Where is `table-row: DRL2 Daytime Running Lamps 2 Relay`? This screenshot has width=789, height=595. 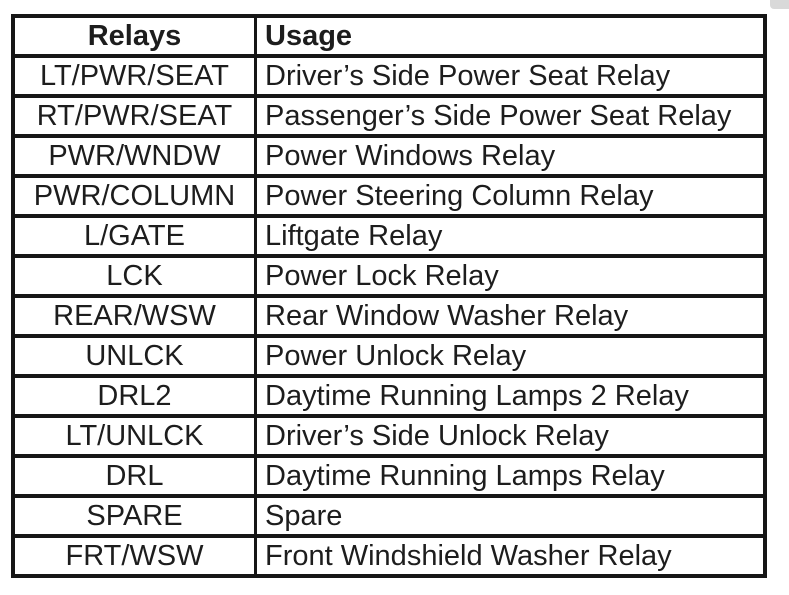 table-row: DRL2 Daytime Running Lamps 2 Relay is located at coordinates (389, 396).